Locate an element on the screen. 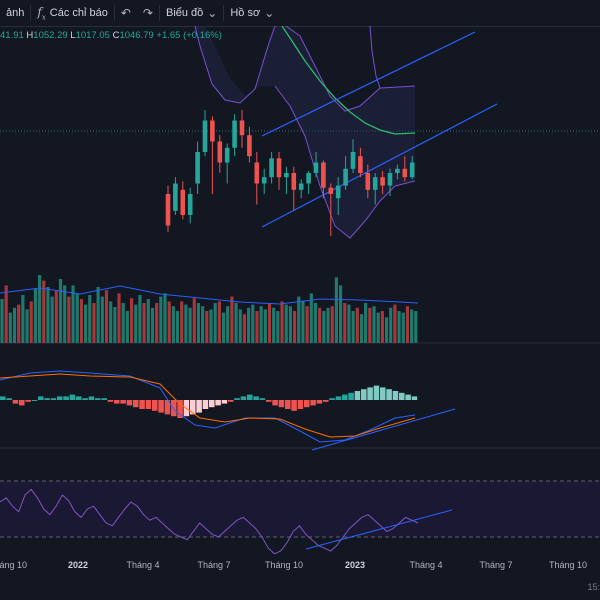  bollinger-band-fill is located at coordinates (305, 132).